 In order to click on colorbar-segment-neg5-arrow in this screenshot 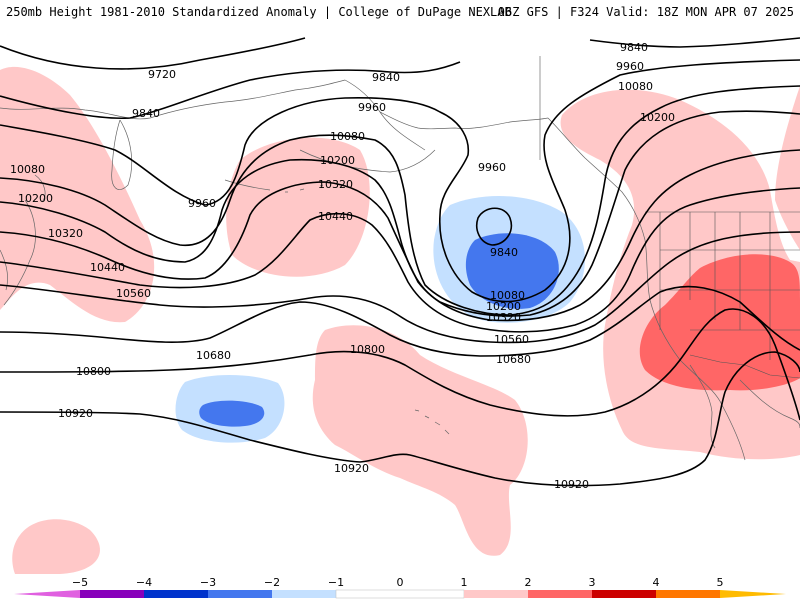, I will do `click(47, 594)`.